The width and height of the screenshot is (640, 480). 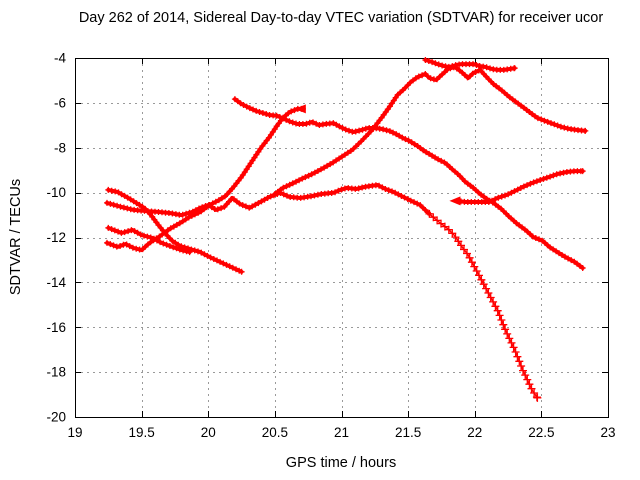 I want to click on series-s2-plunge-markers, so click(x=483, y=305).